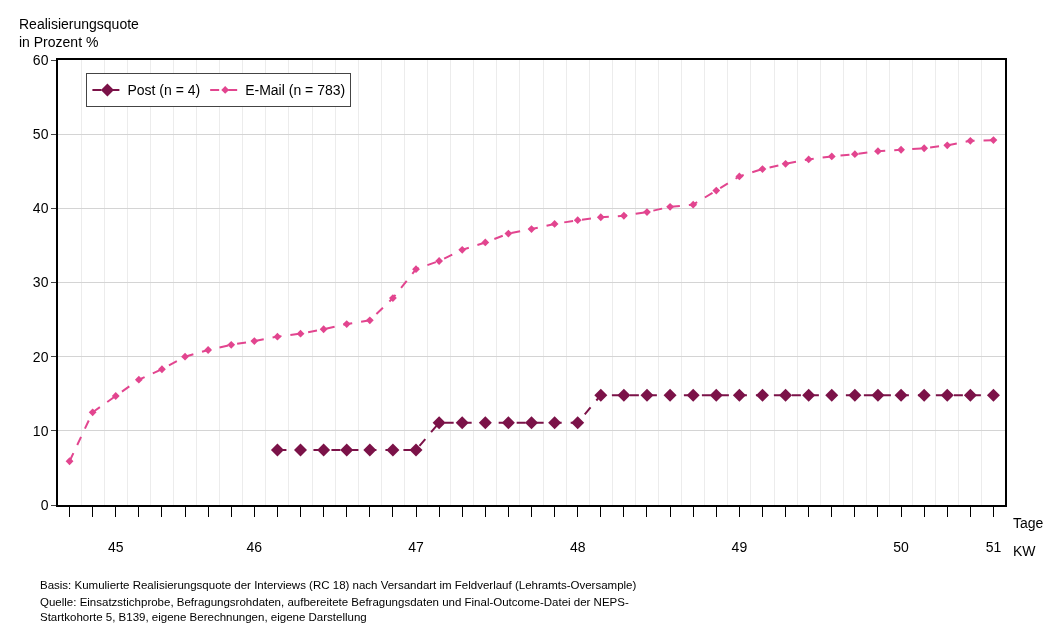  Describe the element at coordinates (254, 546) in the screenshot. I see `x-tick-label: 46` at that location.